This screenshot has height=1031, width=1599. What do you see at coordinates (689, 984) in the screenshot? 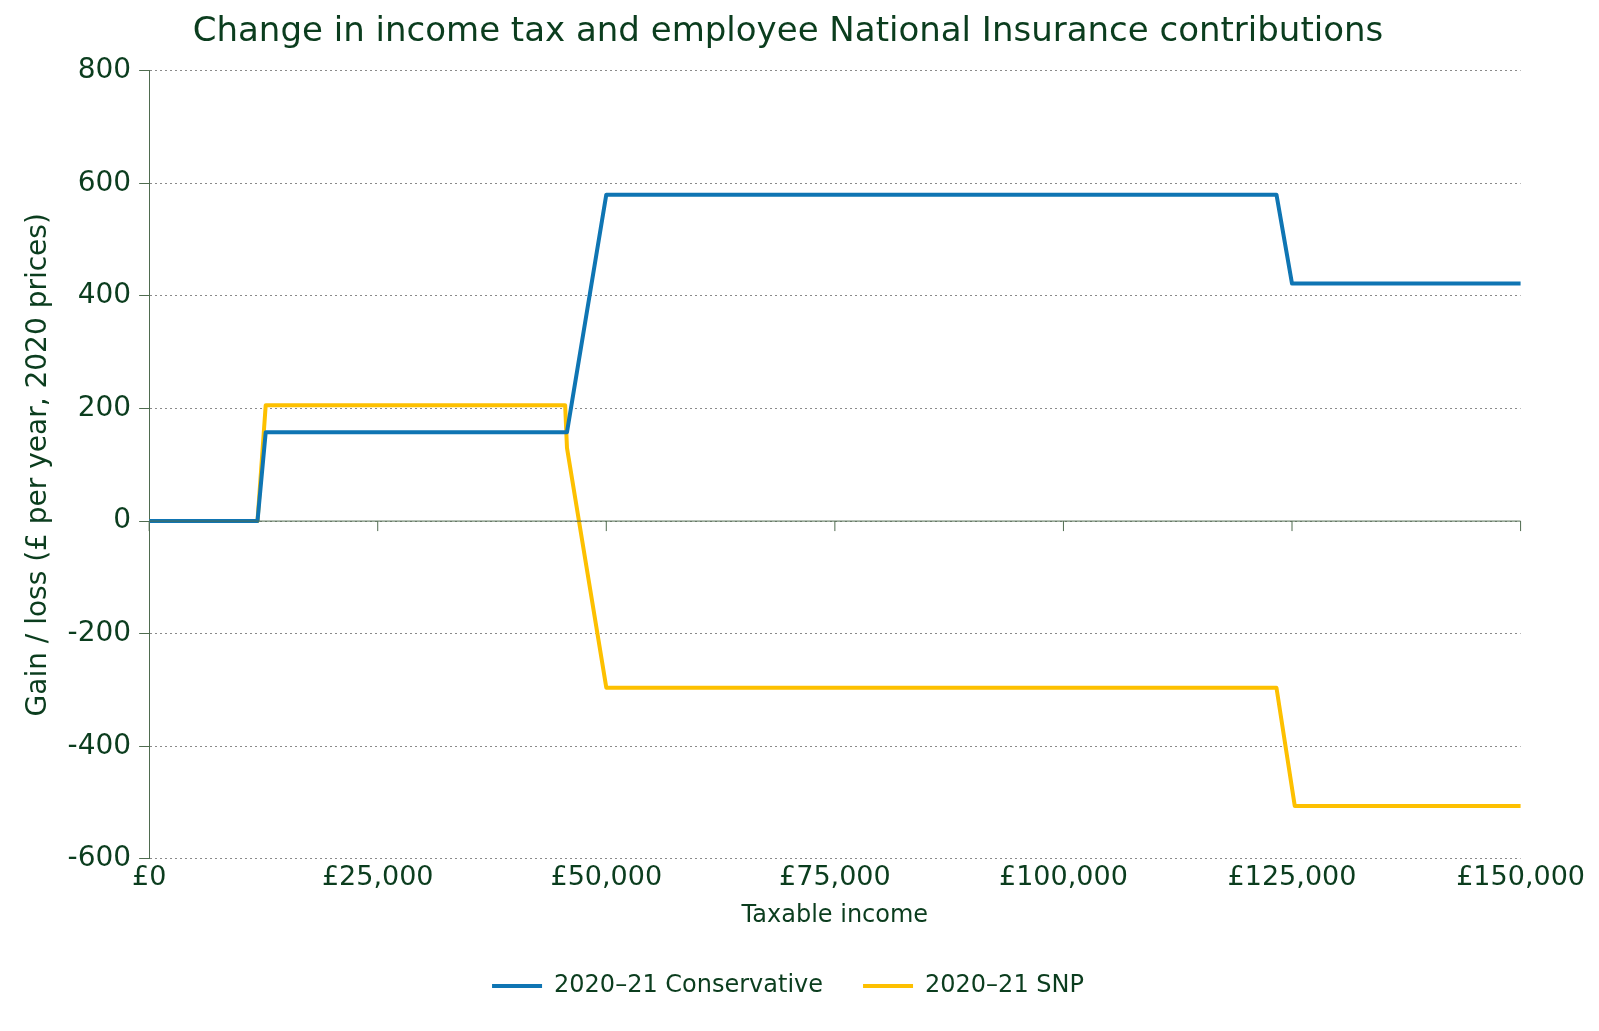
I see `legend-label: 2020–21 Conservative` at bounding box center [689, 984].